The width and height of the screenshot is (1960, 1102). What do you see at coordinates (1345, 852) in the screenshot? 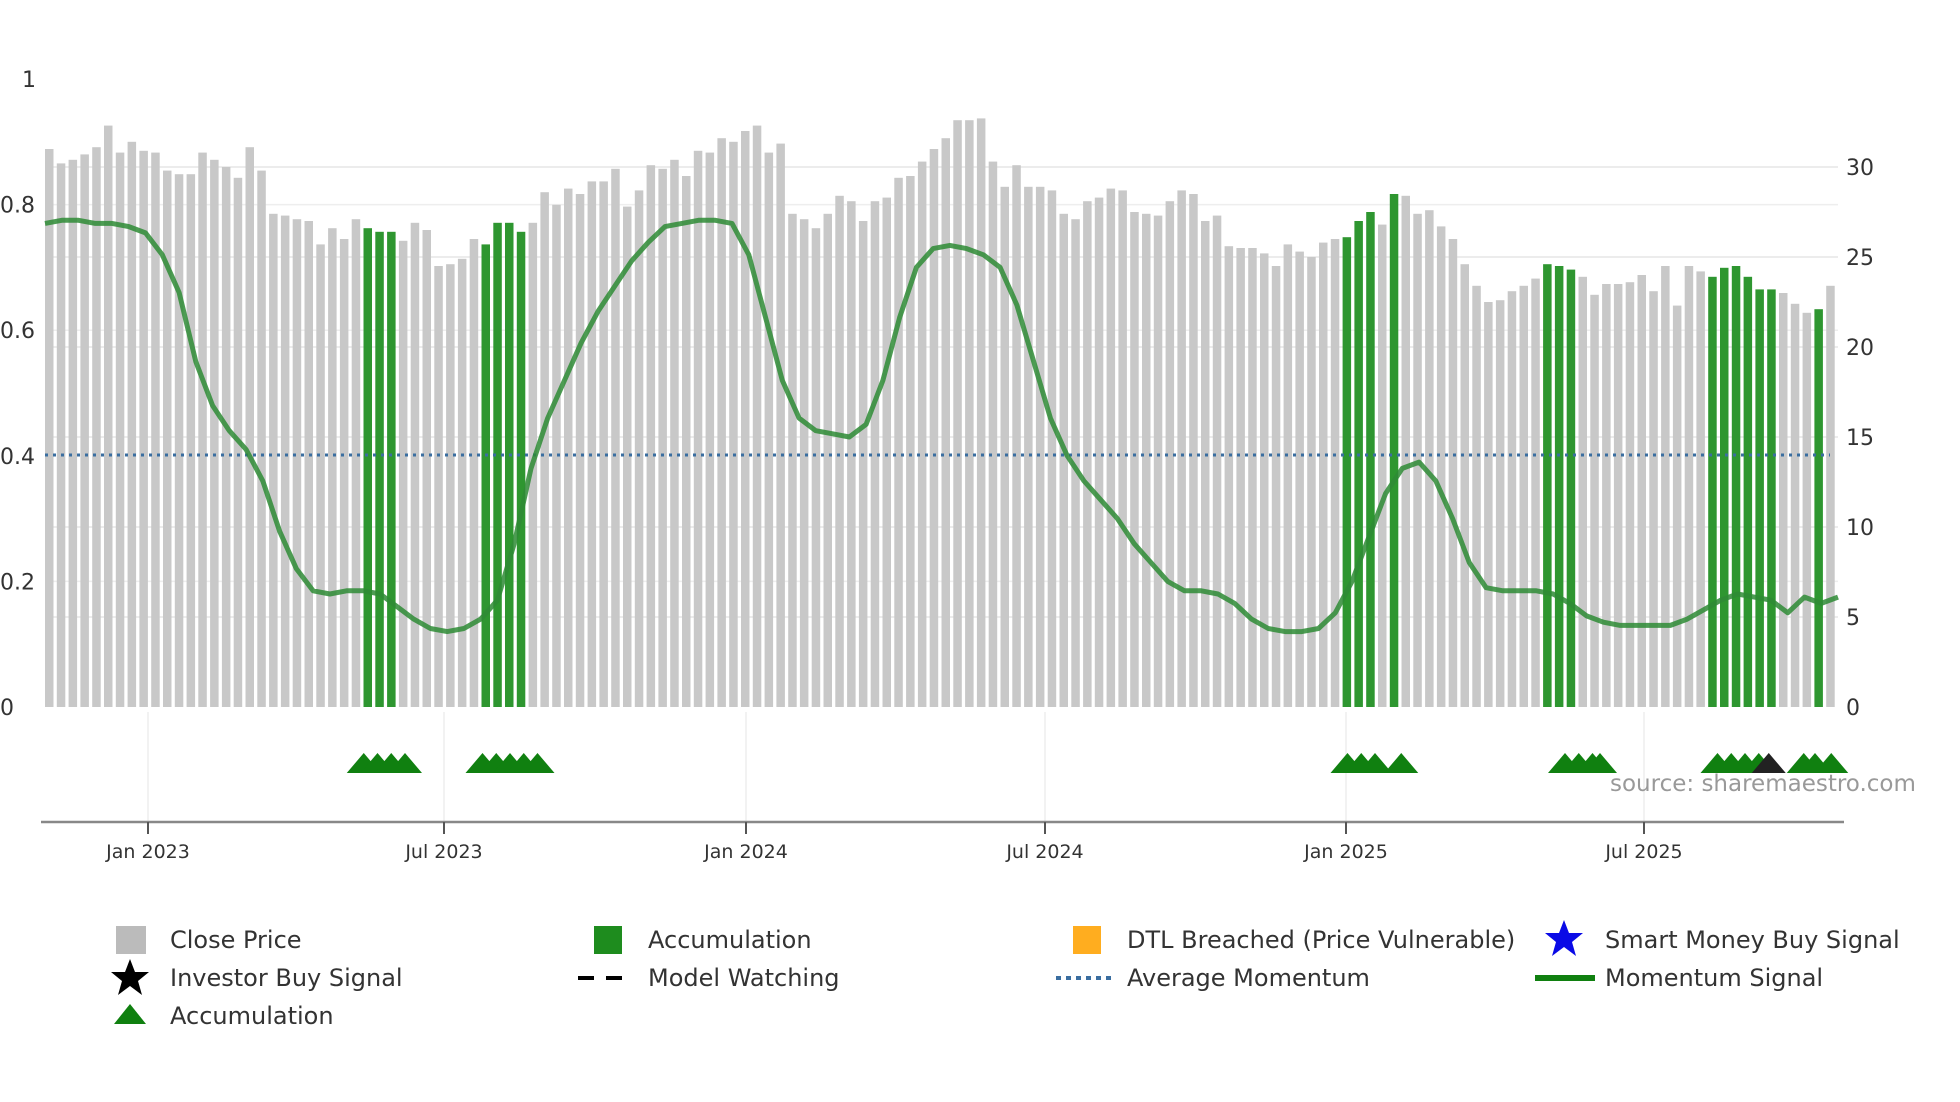
I see `x-axis-tick-label: Jan 2025` at bounding box center [1345, 852].